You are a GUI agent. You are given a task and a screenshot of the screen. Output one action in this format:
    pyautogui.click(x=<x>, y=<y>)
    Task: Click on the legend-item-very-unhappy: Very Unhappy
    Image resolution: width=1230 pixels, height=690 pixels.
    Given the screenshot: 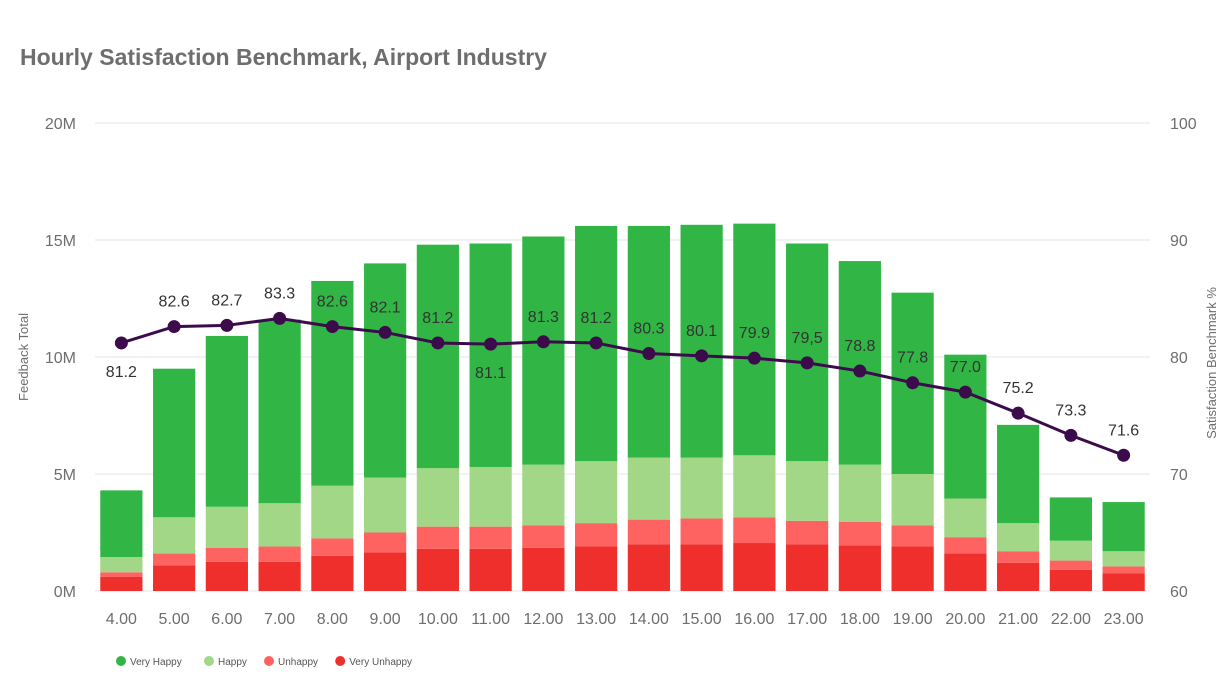 What is the action you would take?
    pyautogui.click(x=373, y=662)
    